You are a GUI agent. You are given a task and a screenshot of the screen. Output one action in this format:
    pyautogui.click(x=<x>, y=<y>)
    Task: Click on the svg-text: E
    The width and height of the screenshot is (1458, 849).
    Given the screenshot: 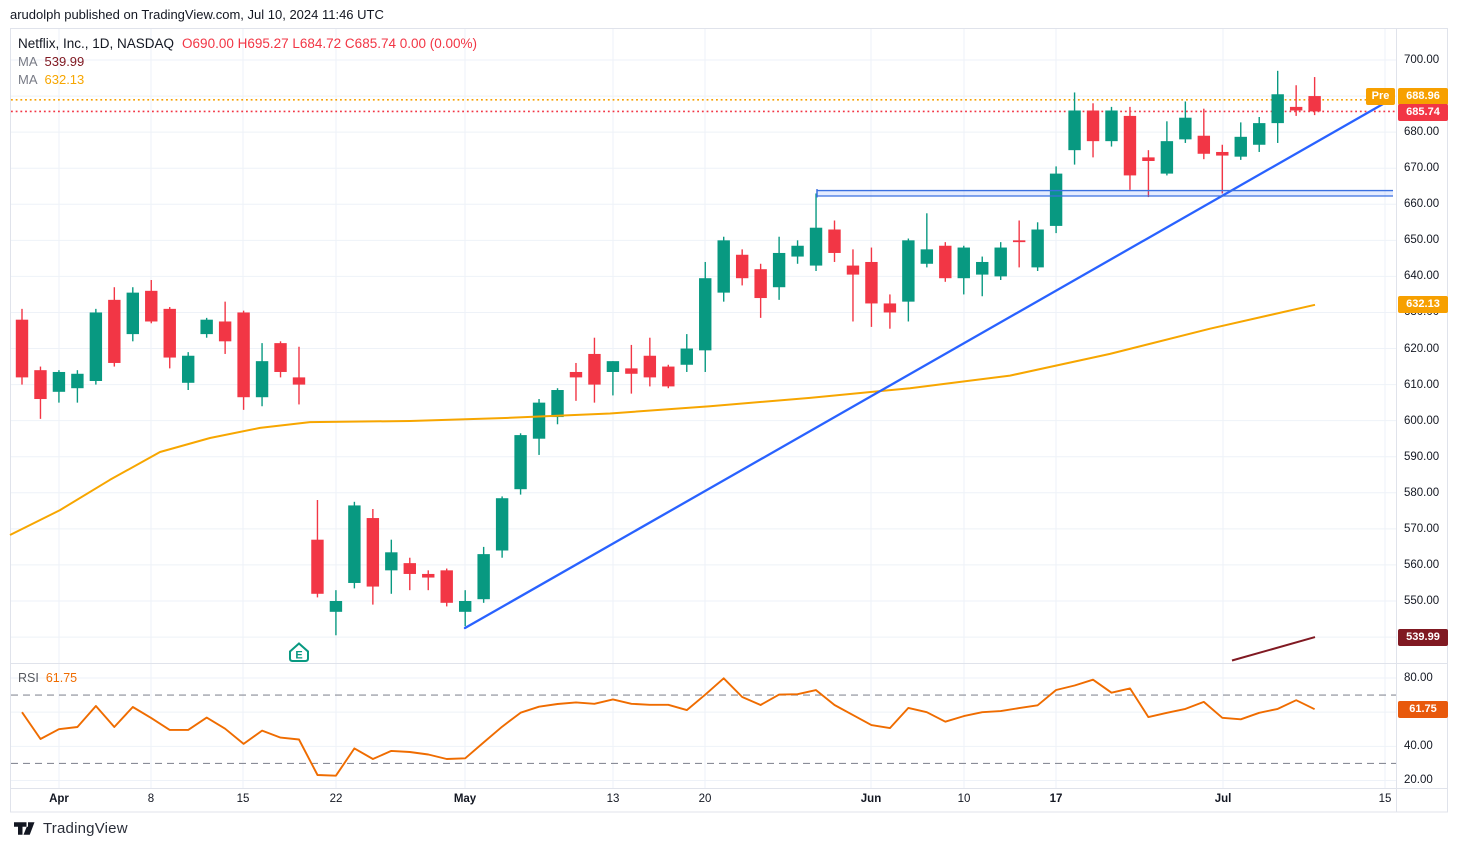 What is the action you would take?
    pyautogui.click(x=298, y=656)
    